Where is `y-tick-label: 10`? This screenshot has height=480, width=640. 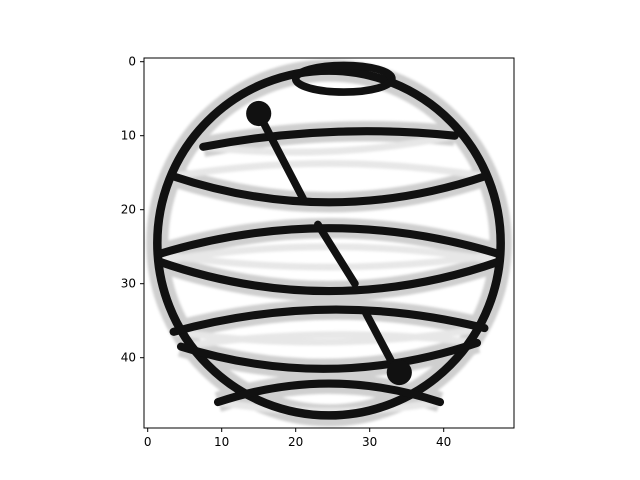
y-tick-label: 10 is located at coordinates (128, 136).